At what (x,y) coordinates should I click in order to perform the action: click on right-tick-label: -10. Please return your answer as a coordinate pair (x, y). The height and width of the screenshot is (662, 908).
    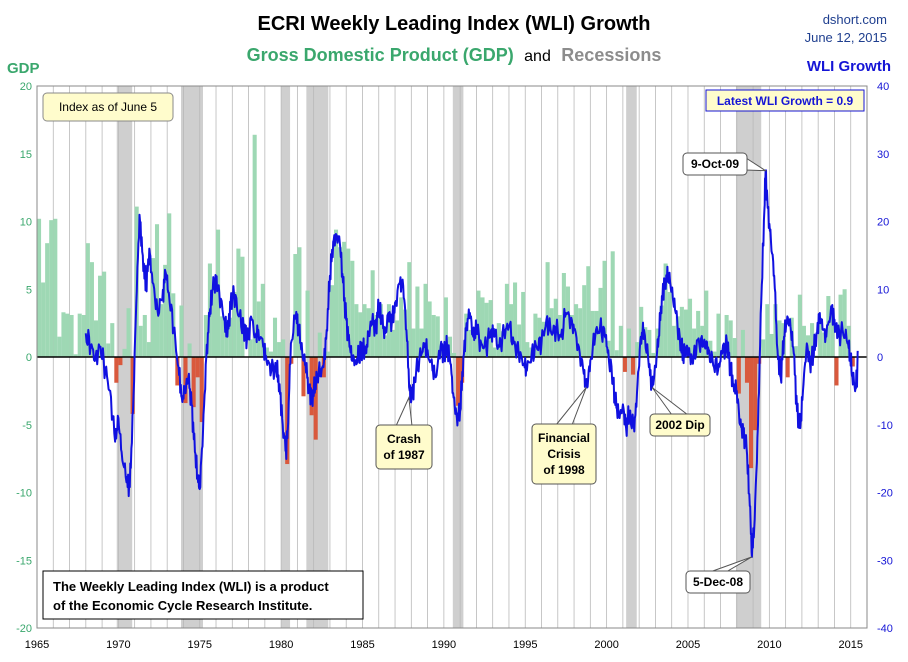
    Looking at the image, I should click on (885, 426).